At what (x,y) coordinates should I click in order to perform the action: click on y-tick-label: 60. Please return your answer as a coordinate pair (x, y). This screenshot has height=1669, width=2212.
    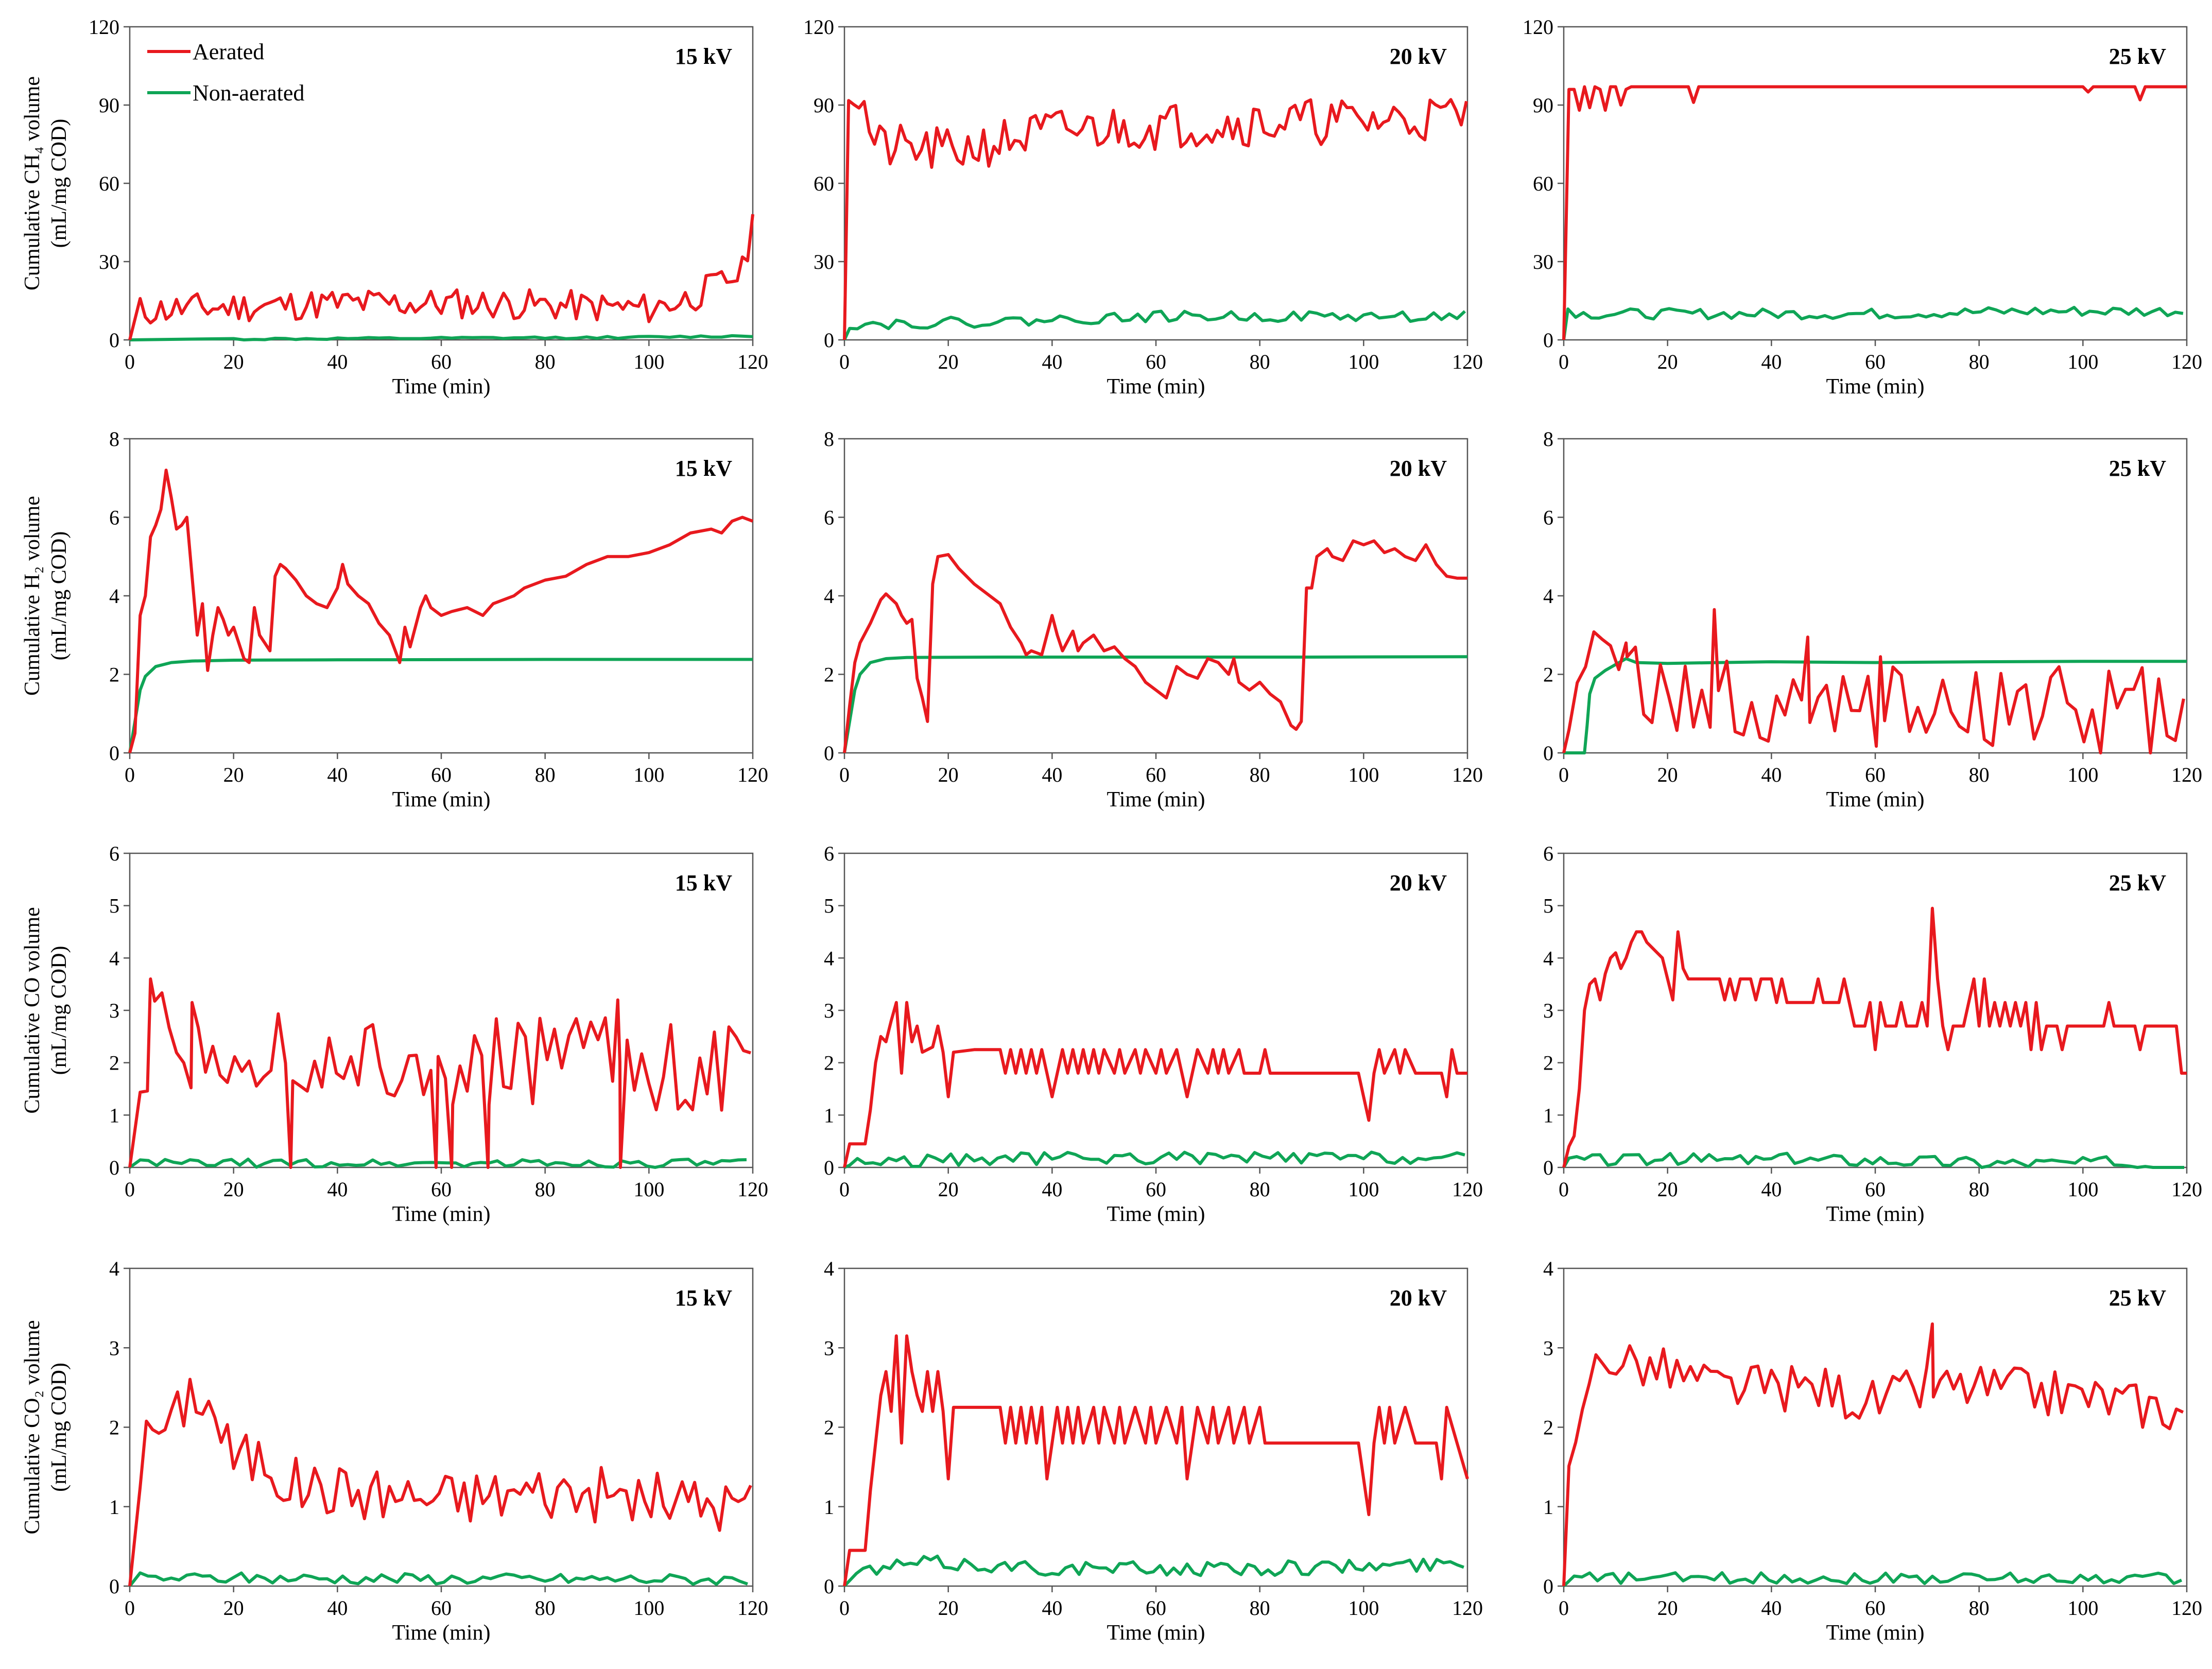
    Looking at the image, I should click on (1543, 183).